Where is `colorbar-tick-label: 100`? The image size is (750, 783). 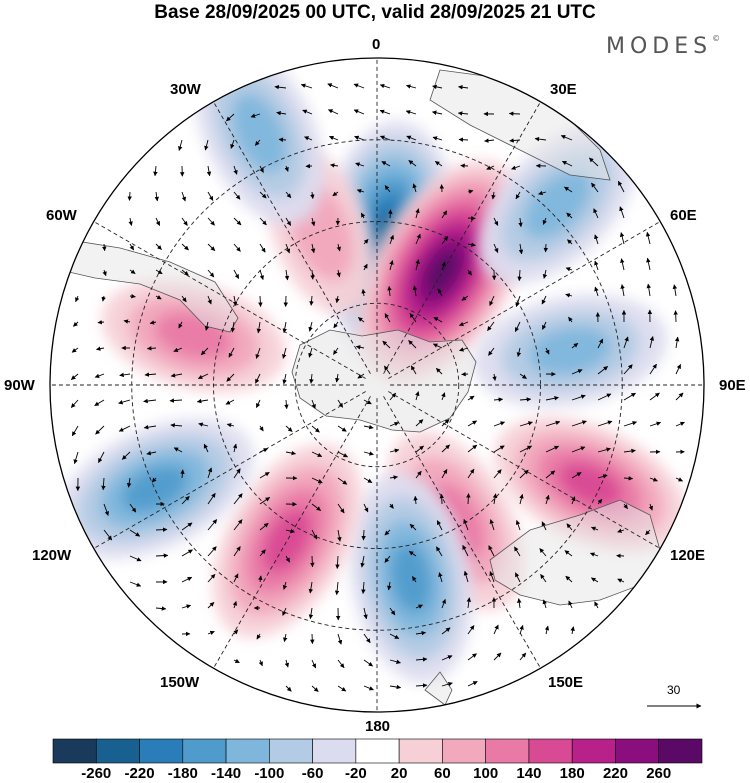 colorbar-tick-label: 100 is located at coordinates (486, 773).